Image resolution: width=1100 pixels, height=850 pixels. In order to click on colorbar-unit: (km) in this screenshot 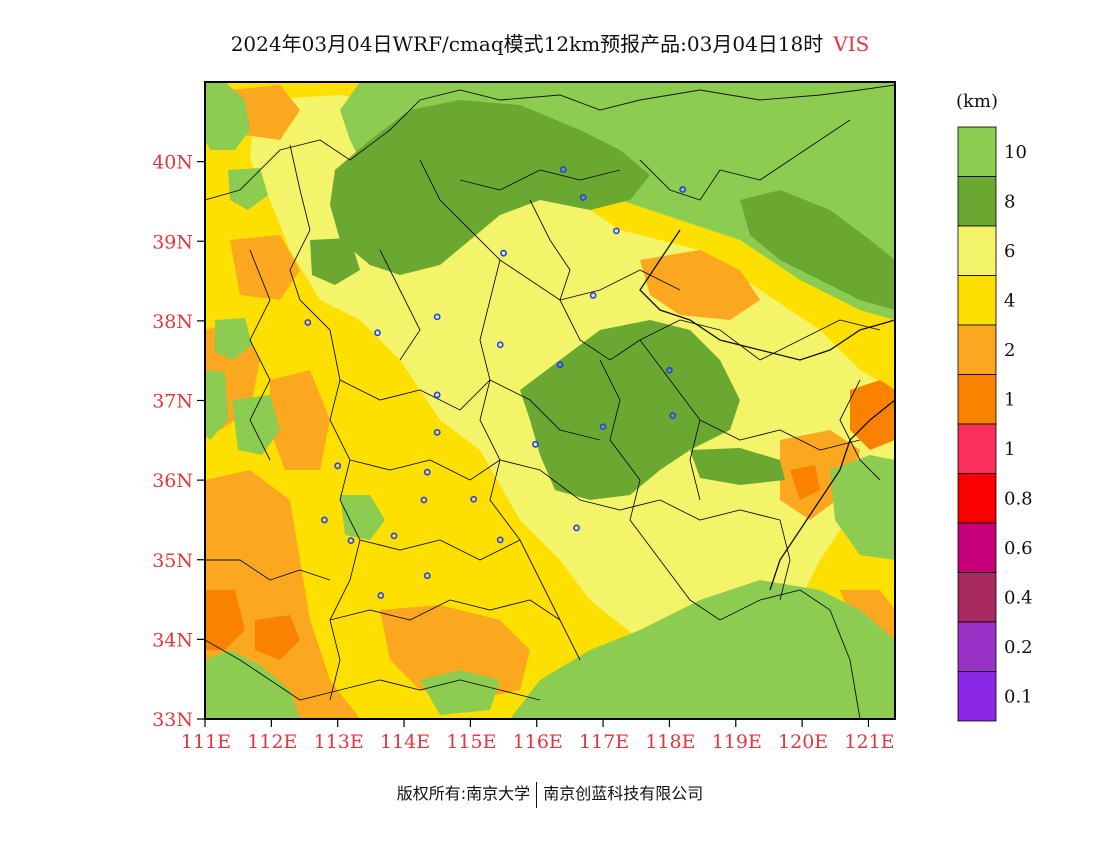, I will do `click(977, 101)`.